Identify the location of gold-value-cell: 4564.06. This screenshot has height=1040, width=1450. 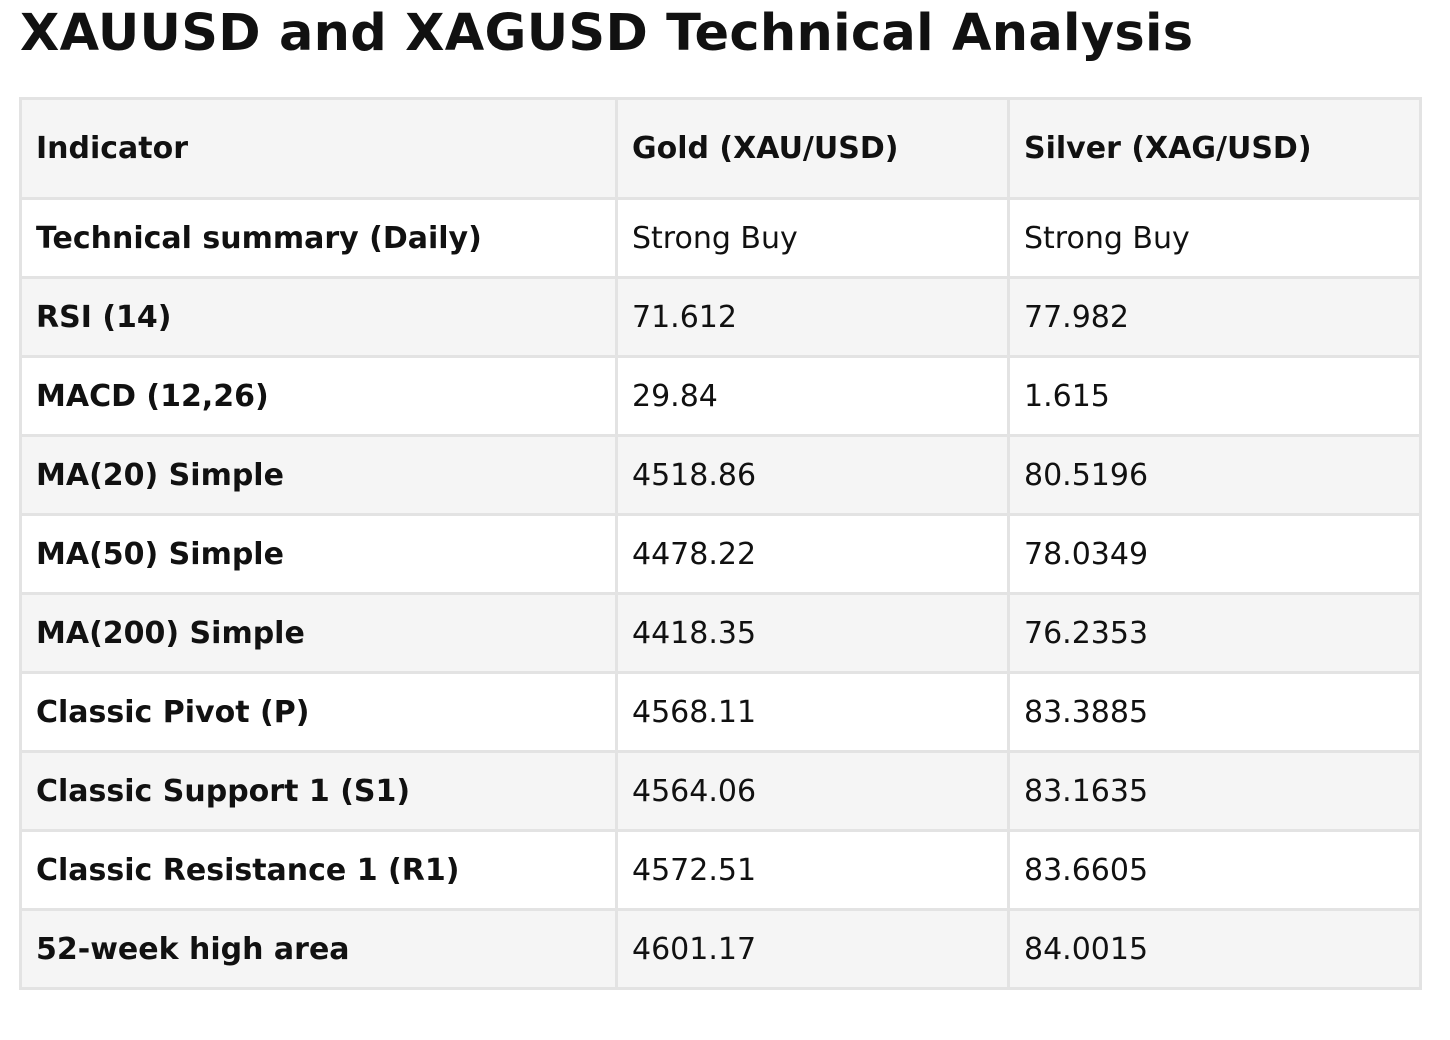
(812, 791).